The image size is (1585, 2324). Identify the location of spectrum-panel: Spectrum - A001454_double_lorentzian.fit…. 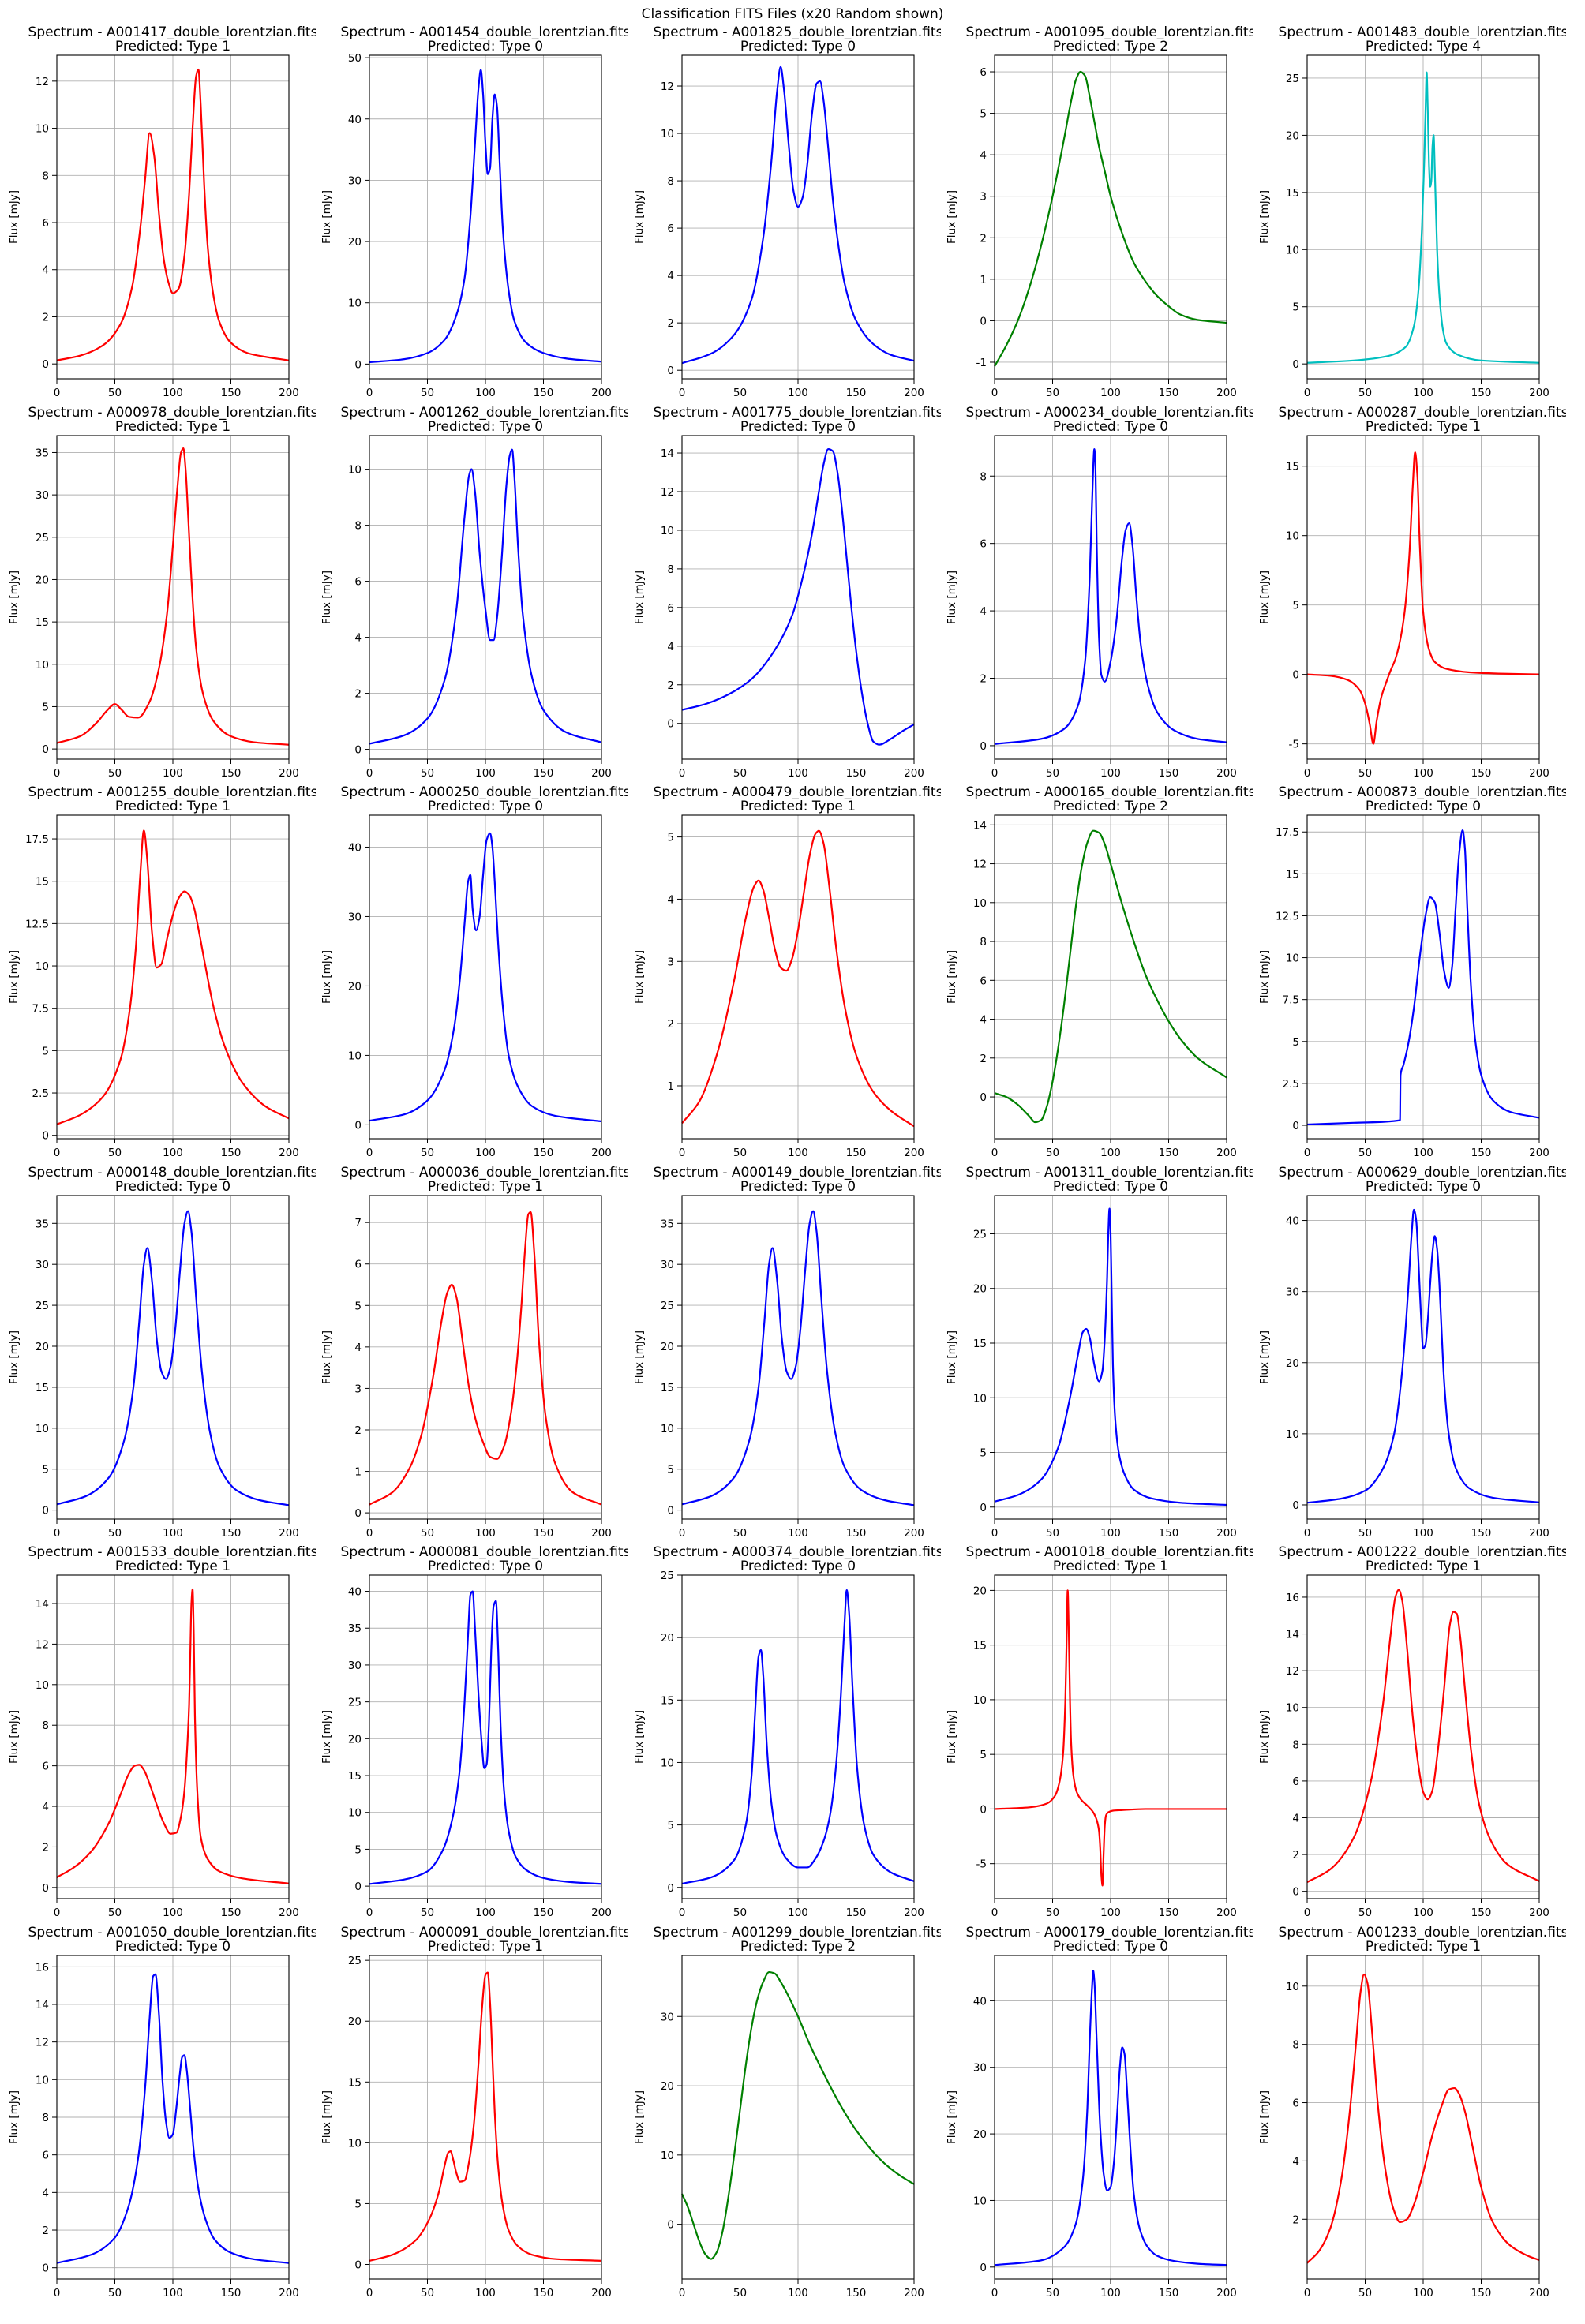
(474, 210).